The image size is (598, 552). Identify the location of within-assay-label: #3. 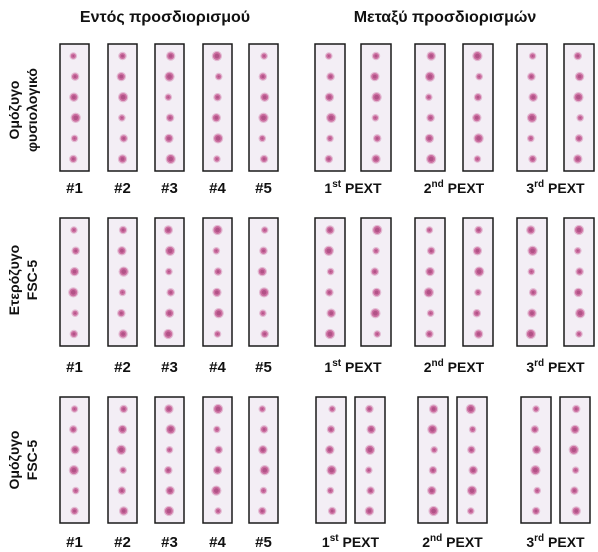
(169, 367).